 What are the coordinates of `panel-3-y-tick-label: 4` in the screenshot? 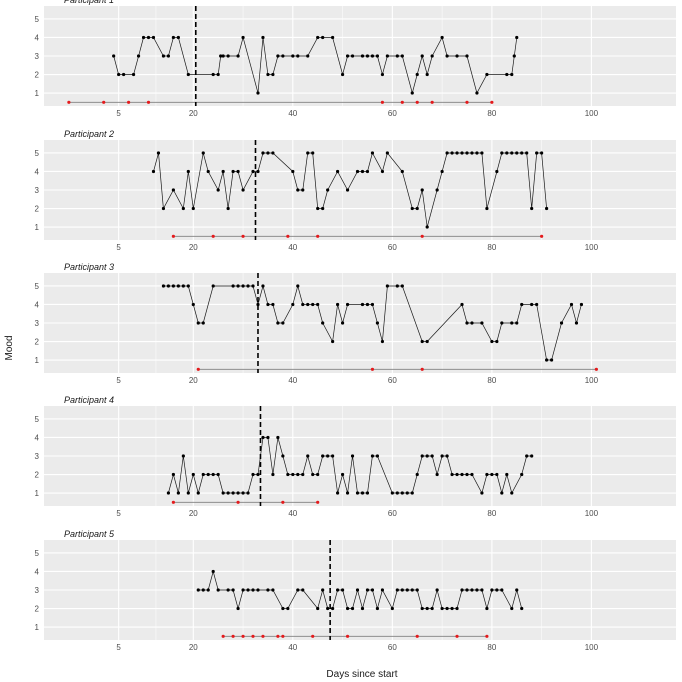 It's located at (37, 304).